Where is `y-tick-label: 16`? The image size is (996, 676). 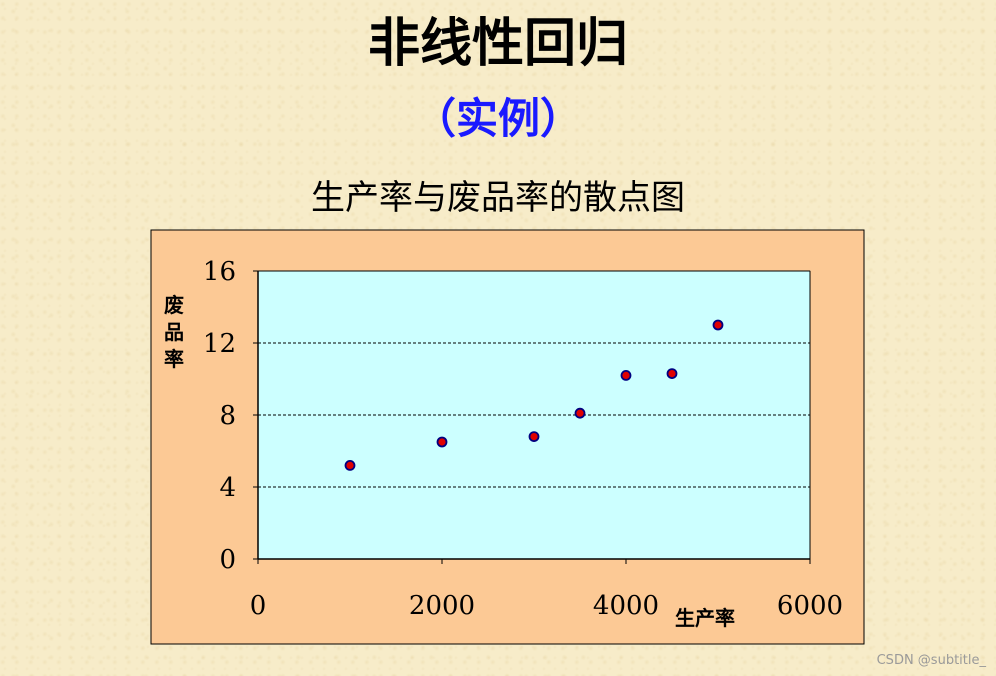
y-tick-label: 16 is located at coordinates (219, 272).